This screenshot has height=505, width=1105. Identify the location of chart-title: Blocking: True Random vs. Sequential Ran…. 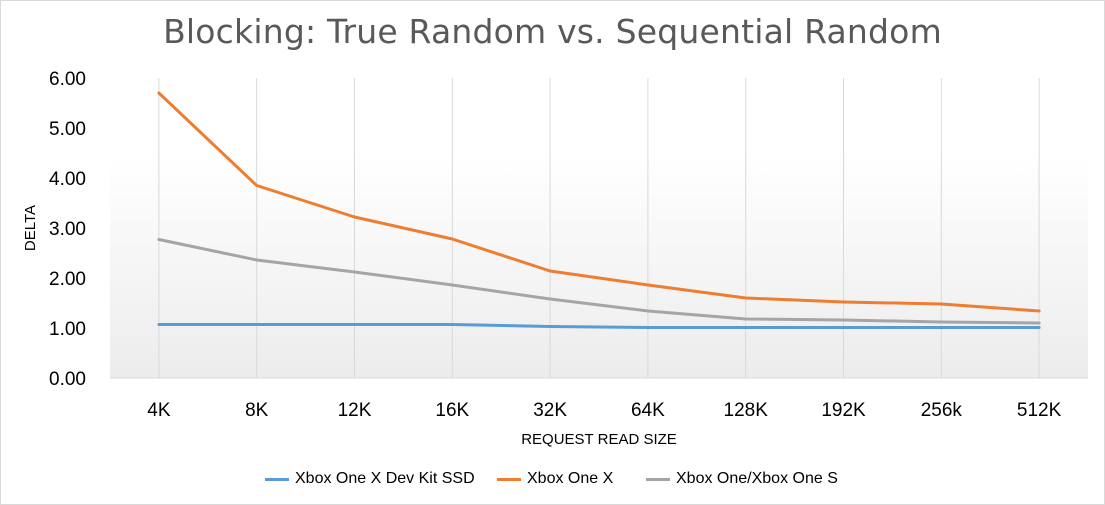
(552, 31).